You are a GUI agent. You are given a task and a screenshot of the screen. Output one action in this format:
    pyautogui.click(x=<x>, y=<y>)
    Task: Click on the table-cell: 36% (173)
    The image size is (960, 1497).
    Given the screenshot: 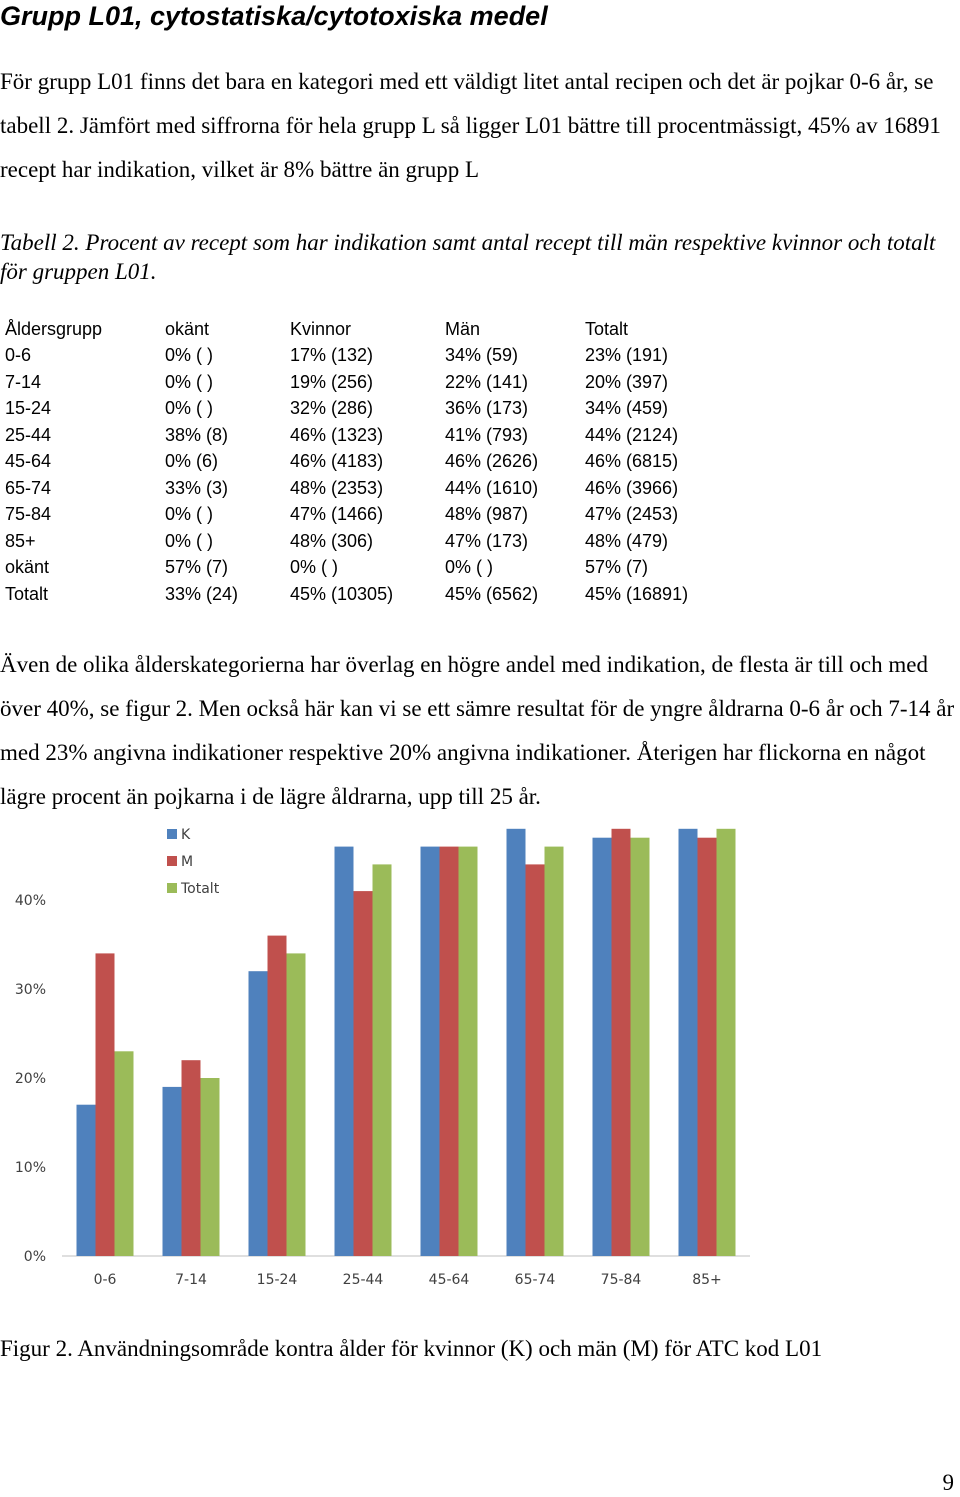 What is the action you would take?
    pyautogui.click(x=487, y=408)
    